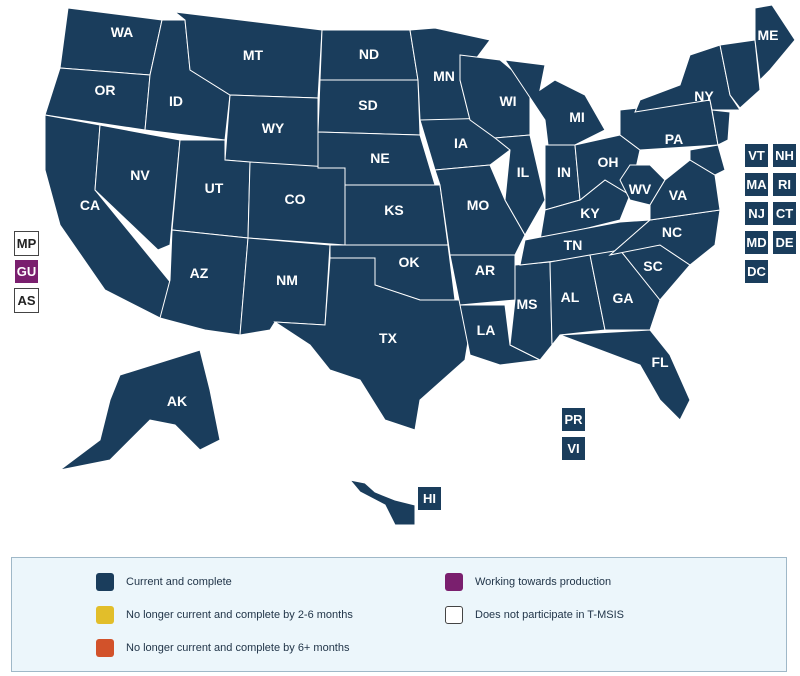  I want to click on label-WI: WI, so click(507, 101).